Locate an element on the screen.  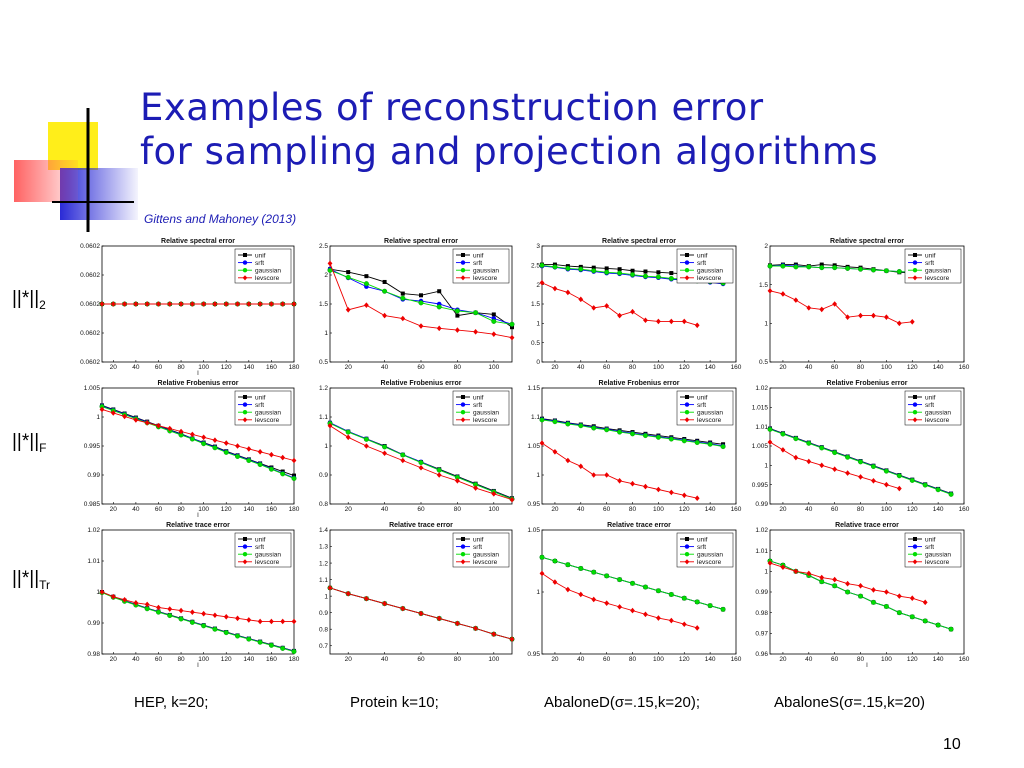
y-tick-label-1: 0.99 is located at coordinates (93, 475).